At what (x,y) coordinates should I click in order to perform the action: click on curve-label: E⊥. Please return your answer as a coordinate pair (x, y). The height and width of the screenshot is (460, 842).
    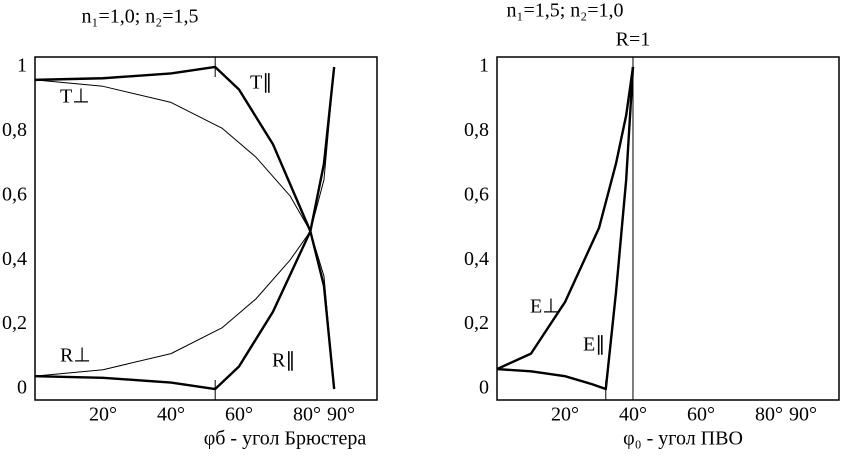
    Looking at the image, I should click on (545, 307).